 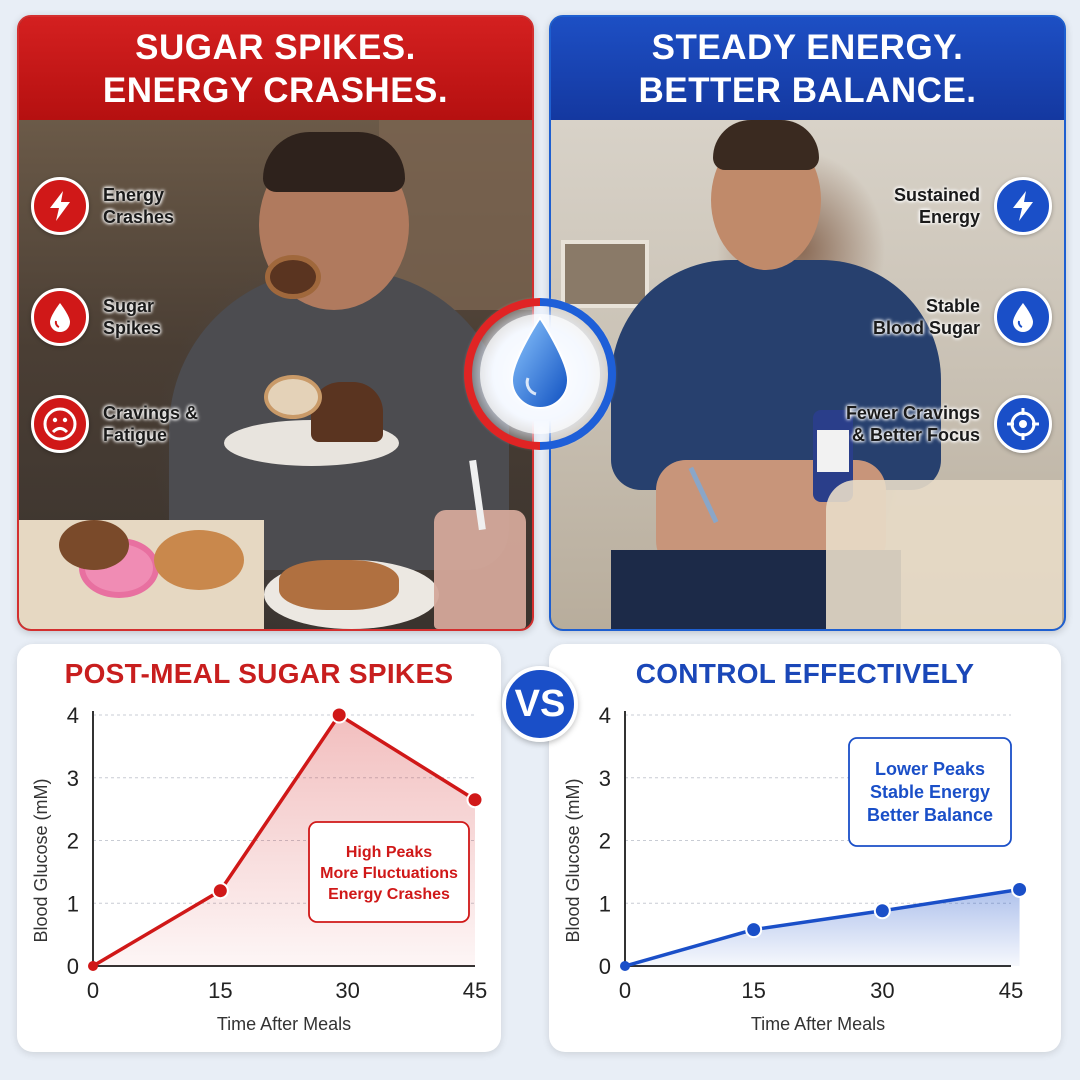 I want to click on feature-line1: Energy, so click(x=134, y=195).